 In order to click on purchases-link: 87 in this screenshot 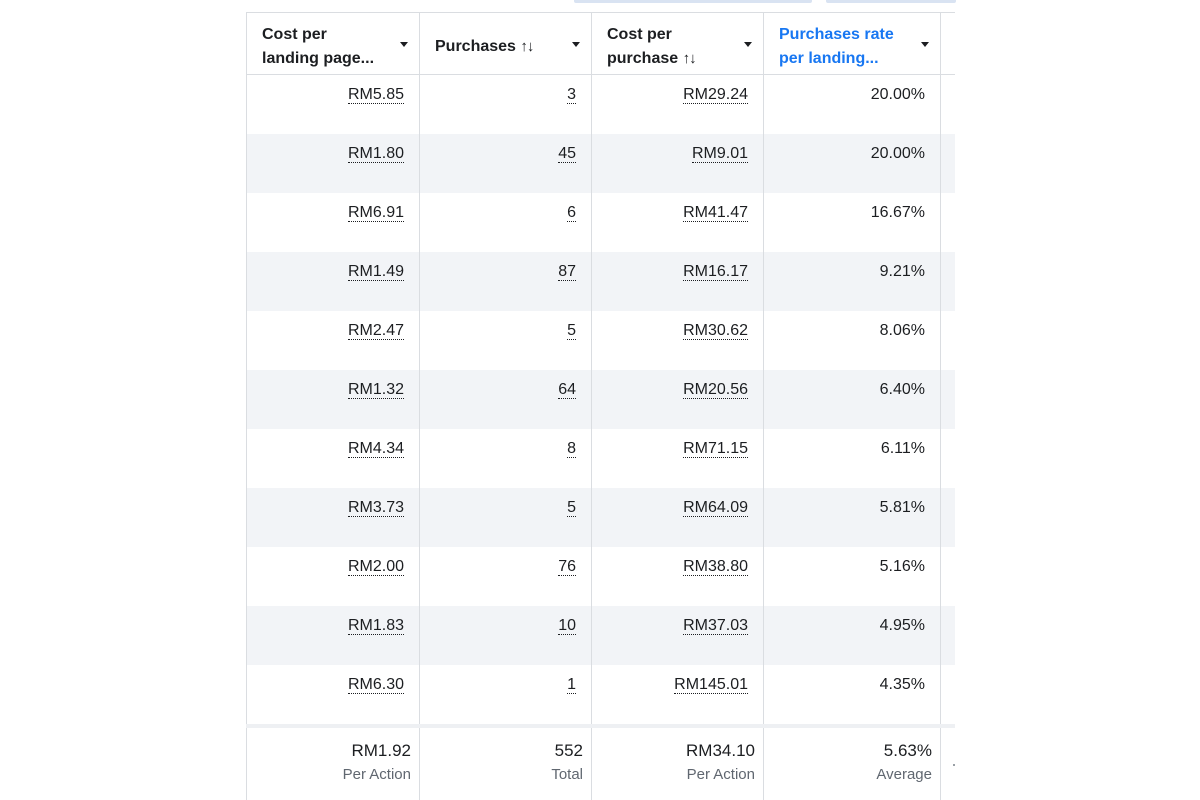, I will do `click(567, 272)`.